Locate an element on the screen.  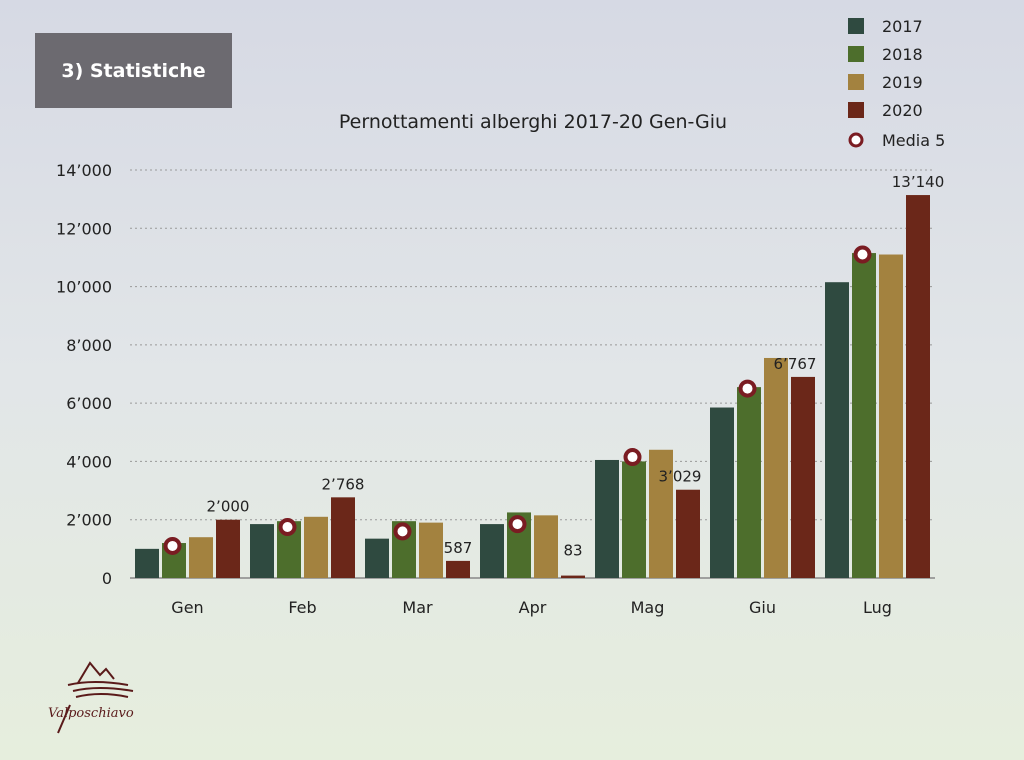
data-label: 2’000 is located at coordinates (228, 507).